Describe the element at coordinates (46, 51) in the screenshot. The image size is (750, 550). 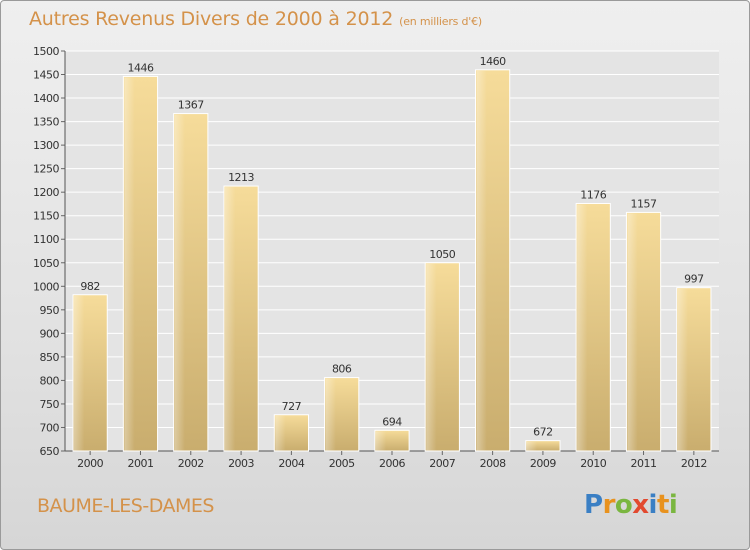
I see `y-tick-label: 1500` at that location.